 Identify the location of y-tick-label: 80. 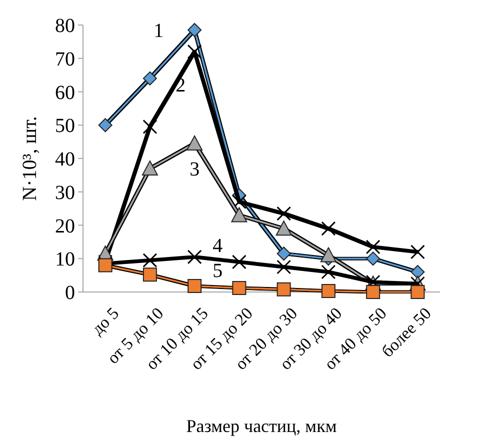
(65, 26).